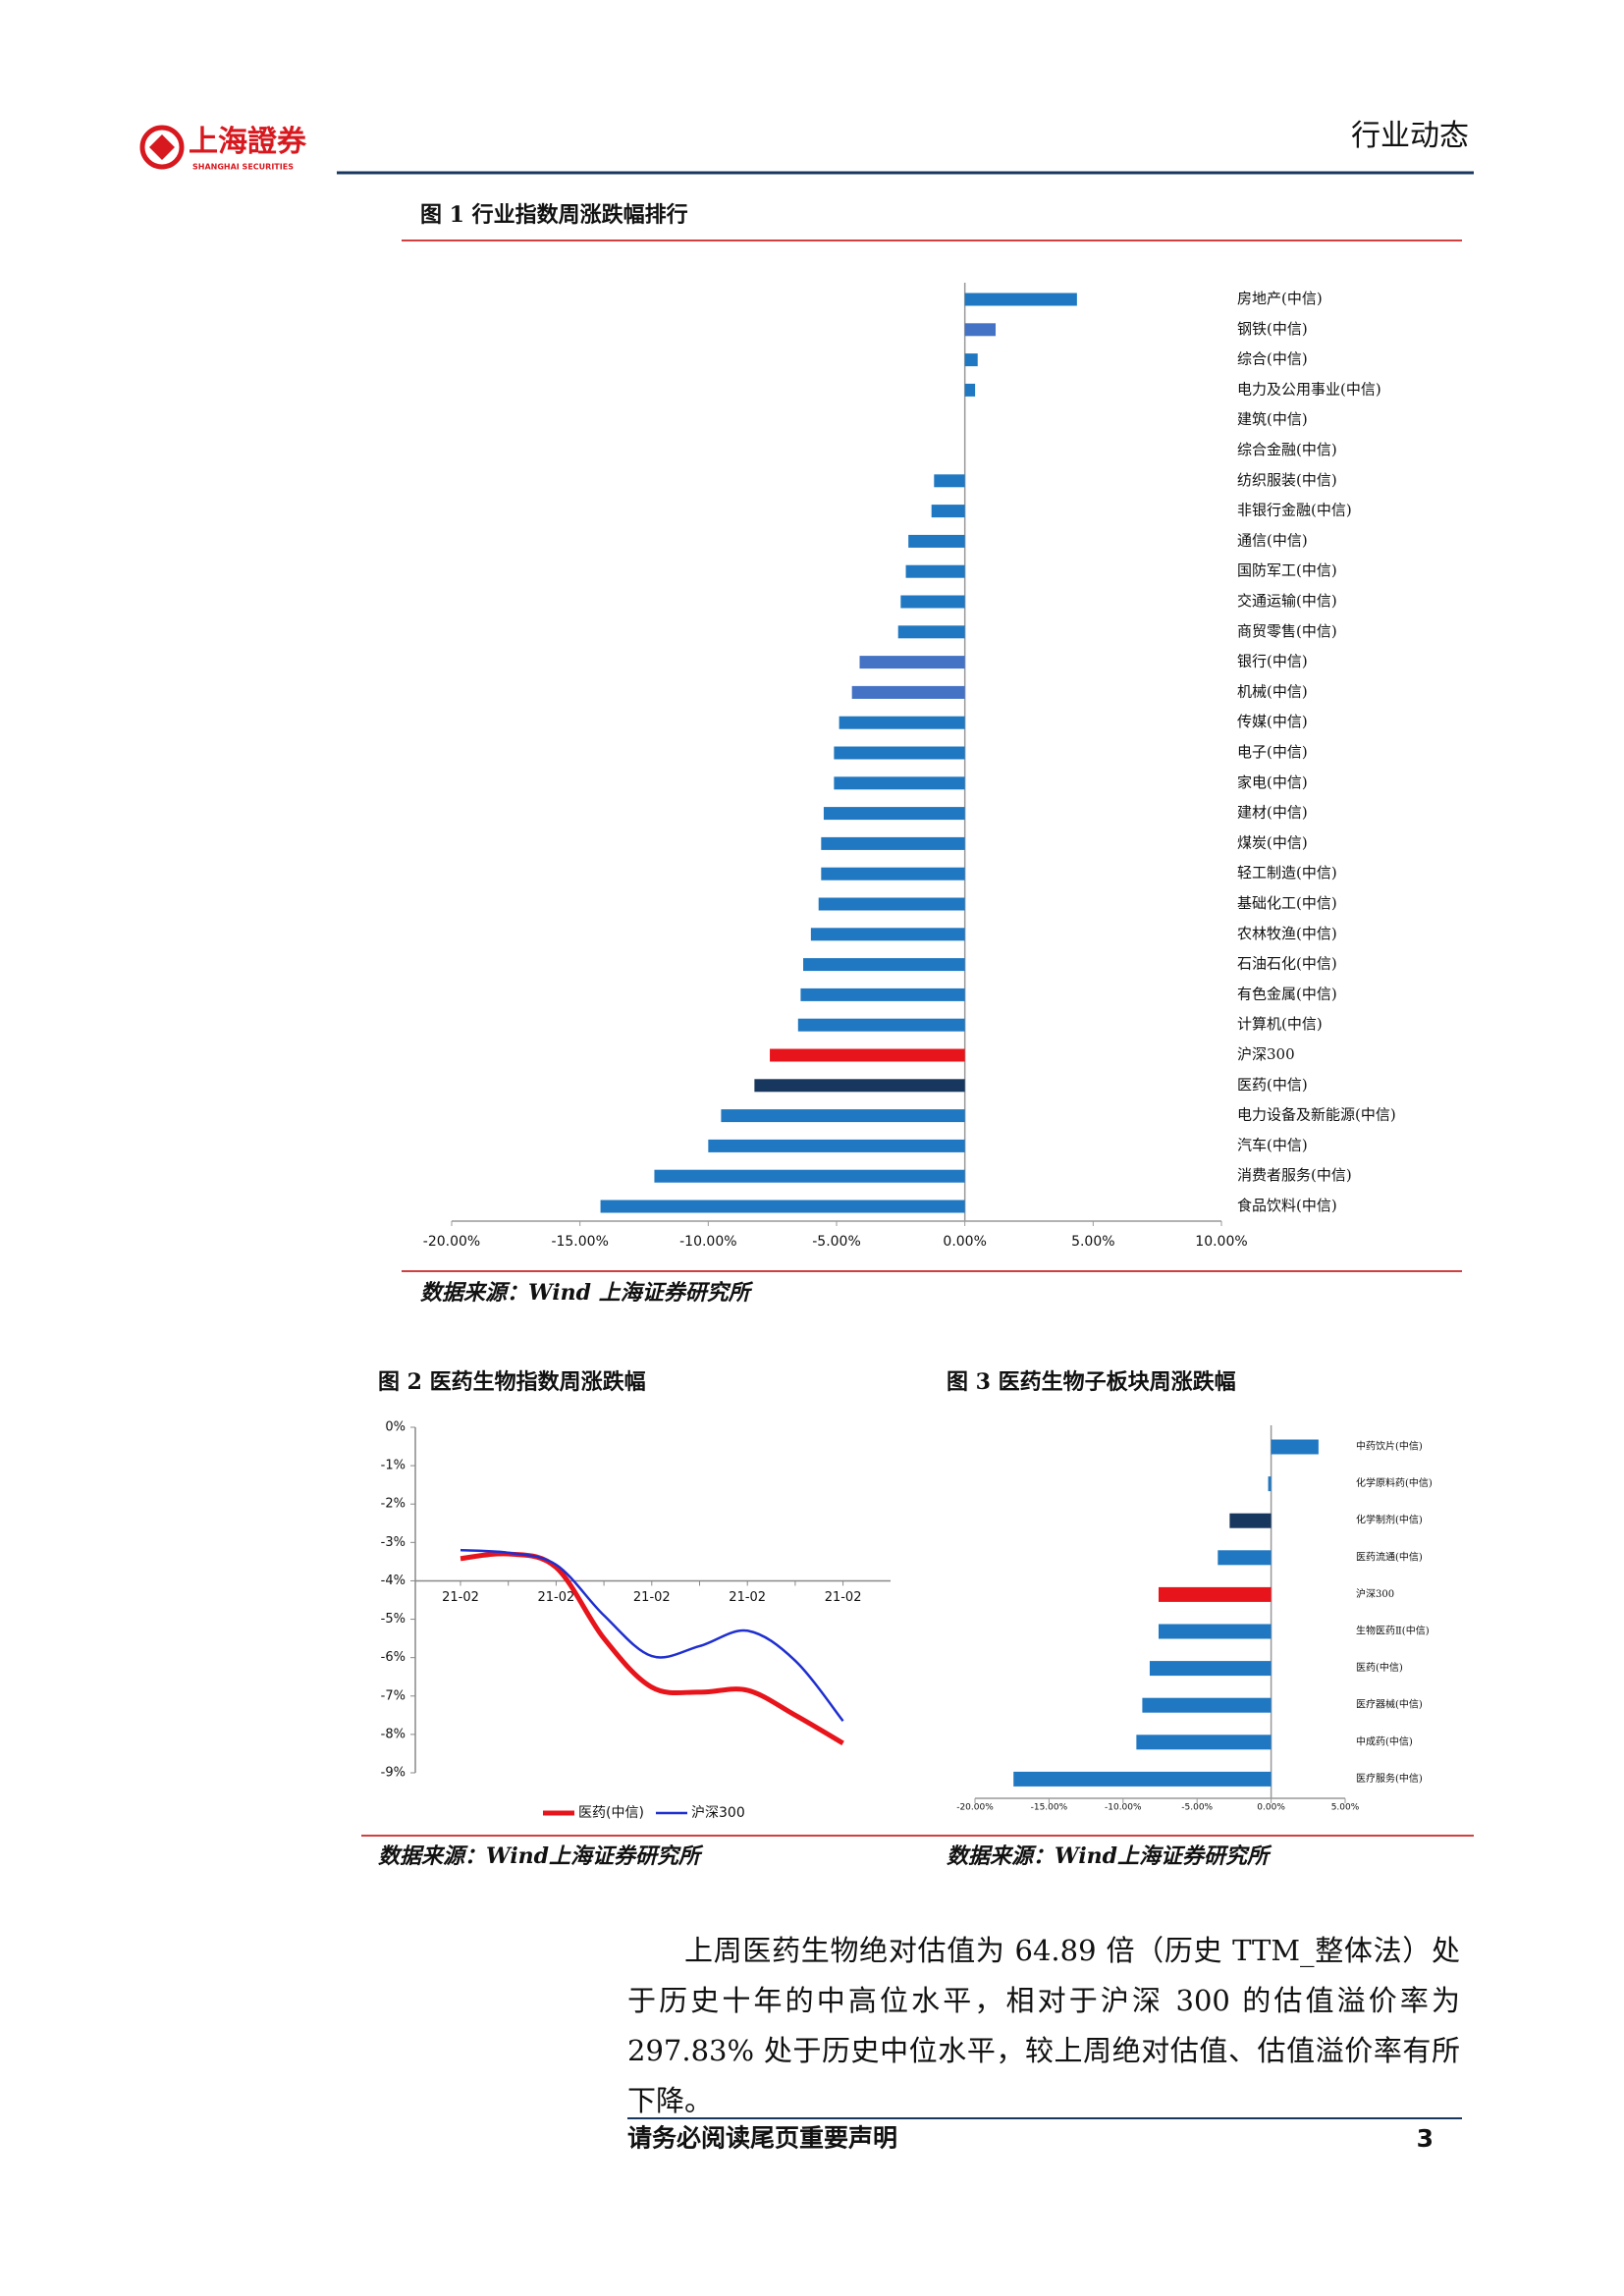 The image size is (1624, 2296). I want to click on y-tick-label: 0%, so click(395, 1427).